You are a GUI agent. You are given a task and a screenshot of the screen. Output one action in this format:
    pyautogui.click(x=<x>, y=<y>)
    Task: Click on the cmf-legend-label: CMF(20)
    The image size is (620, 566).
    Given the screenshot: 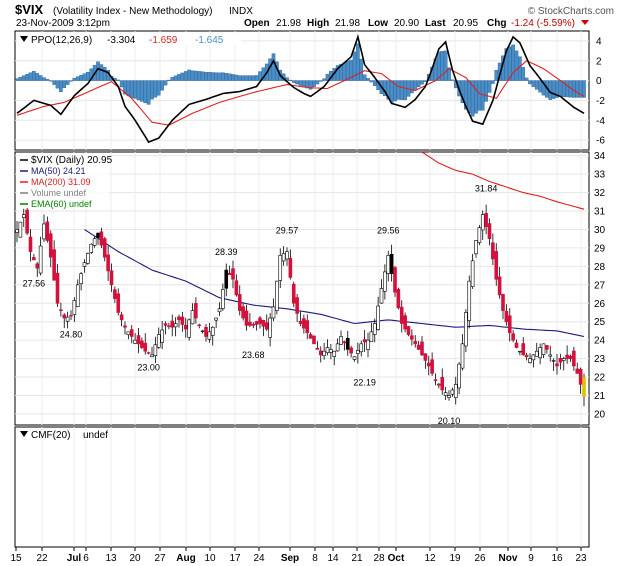 What is the action you would take?
    pyautogui.click(x=50, y=435)
    